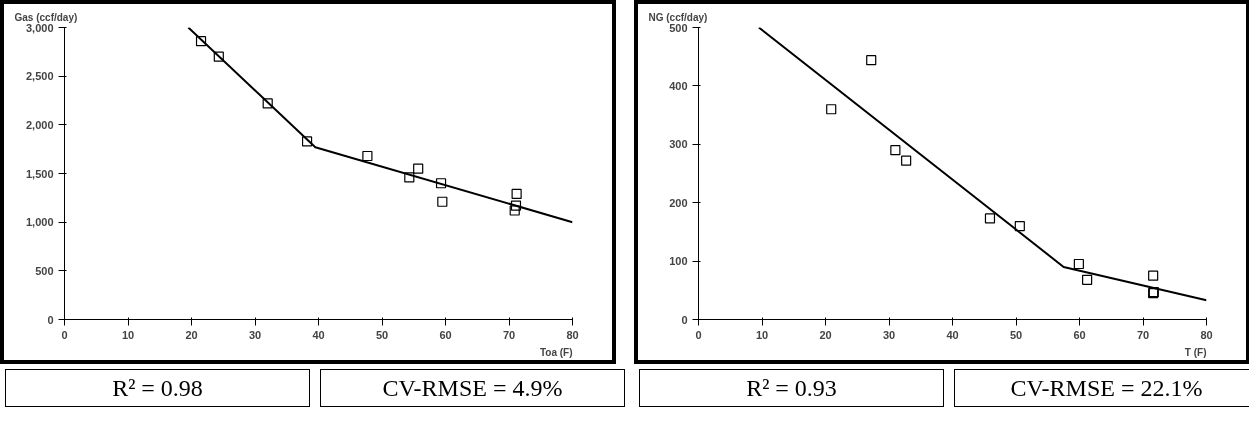  Describe the element at coordinates (1106, 388) in the screenshot. I see `text: CV-RMSE = 22.1%` at that location.